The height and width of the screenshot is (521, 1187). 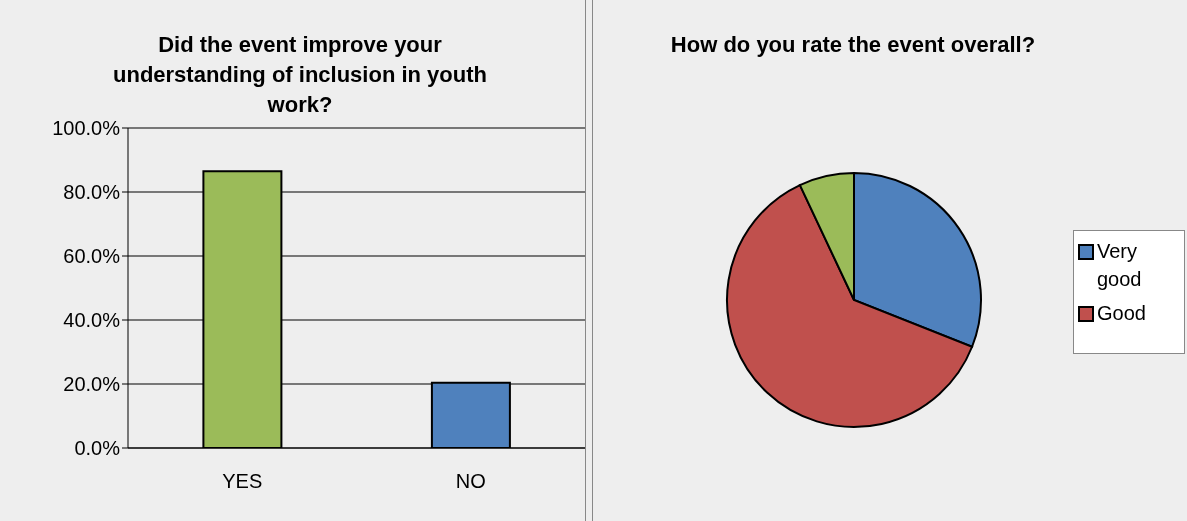 What do you see at coordinates (97, 448) in the screenshot?
I see `y-tick-label: 0.0%` at bounding box center [97, 448].